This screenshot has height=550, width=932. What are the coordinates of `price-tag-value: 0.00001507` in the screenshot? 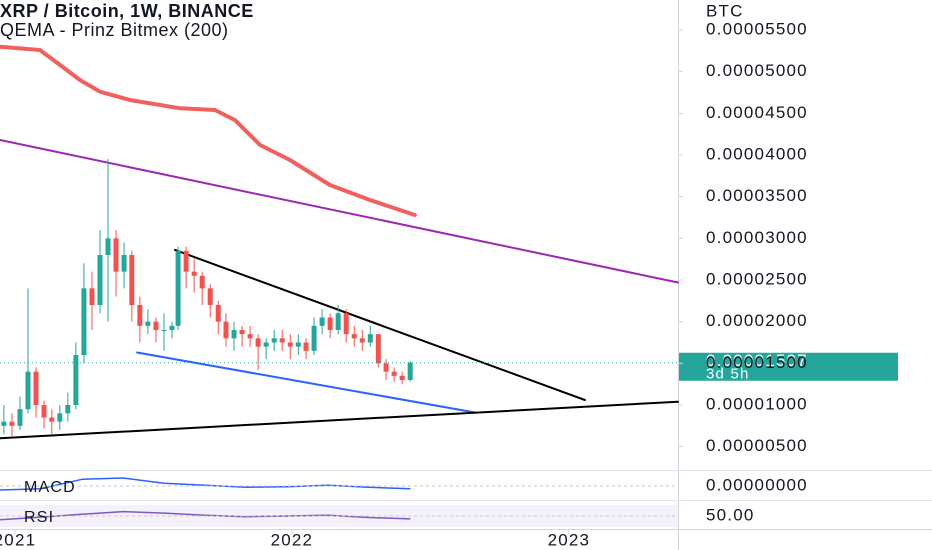 It's located at (757, 360).